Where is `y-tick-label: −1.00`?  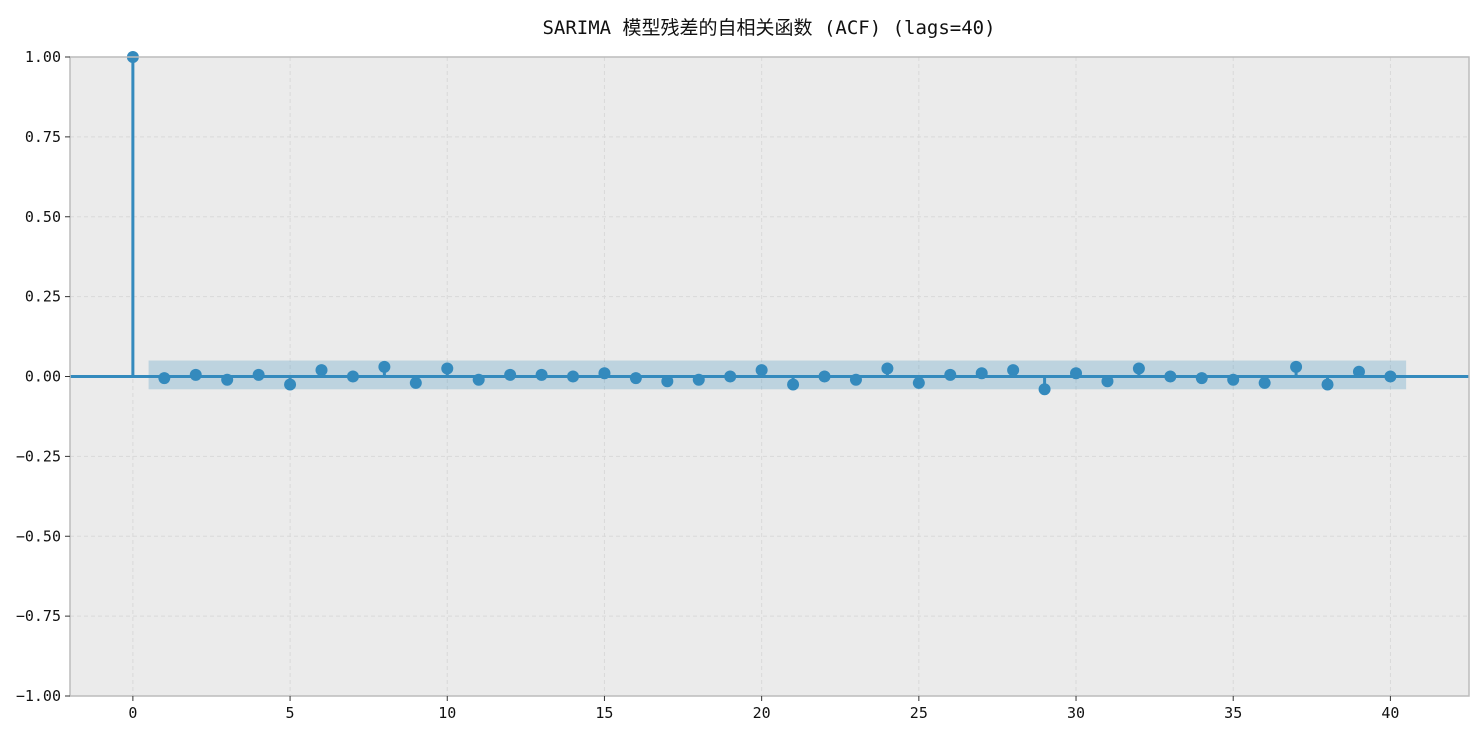
y-tick-label: −1.00 is located at coordinates (38, 696).